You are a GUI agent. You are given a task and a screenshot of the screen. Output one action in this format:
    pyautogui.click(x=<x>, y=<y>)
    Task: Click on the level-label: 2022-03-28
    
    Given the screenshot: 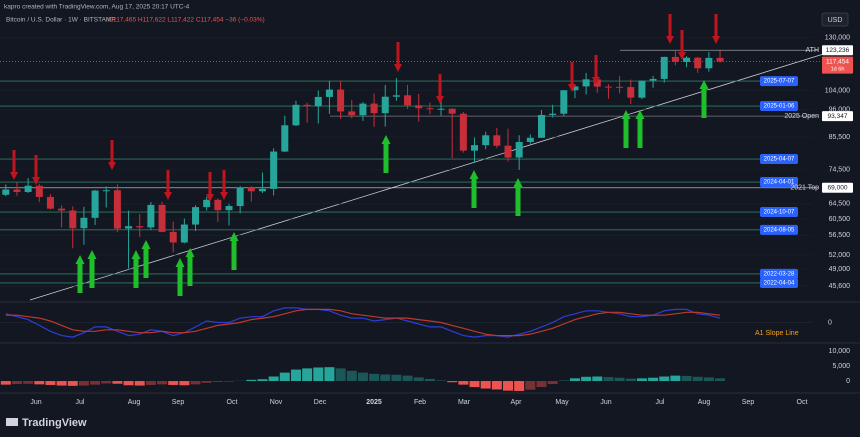 What is the action you would take?
    pyautogui.click(x=779, y=274)
    